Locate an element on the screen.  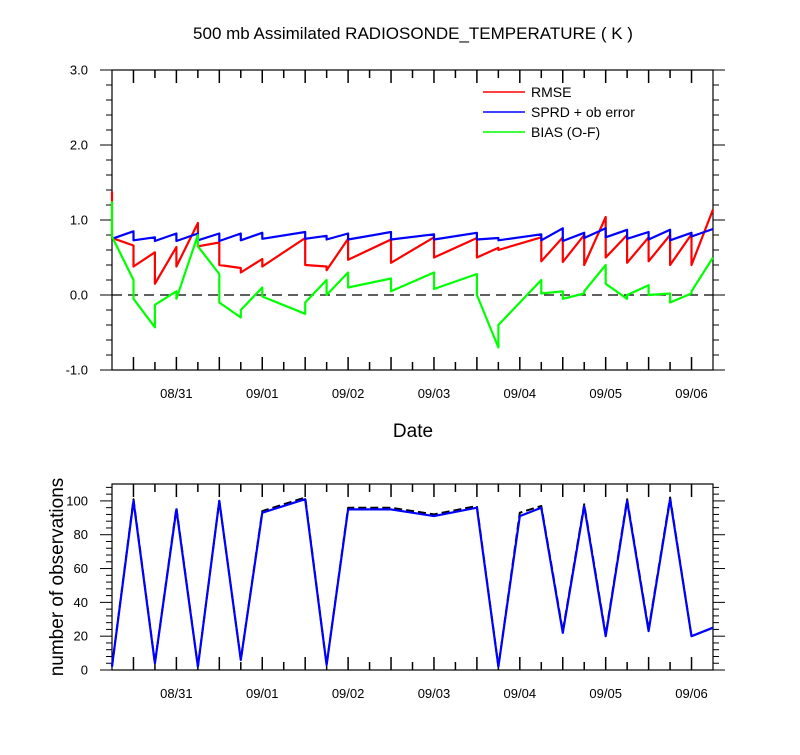
top-y-tick-label: 3.0 is located at coordinates (79, 70).